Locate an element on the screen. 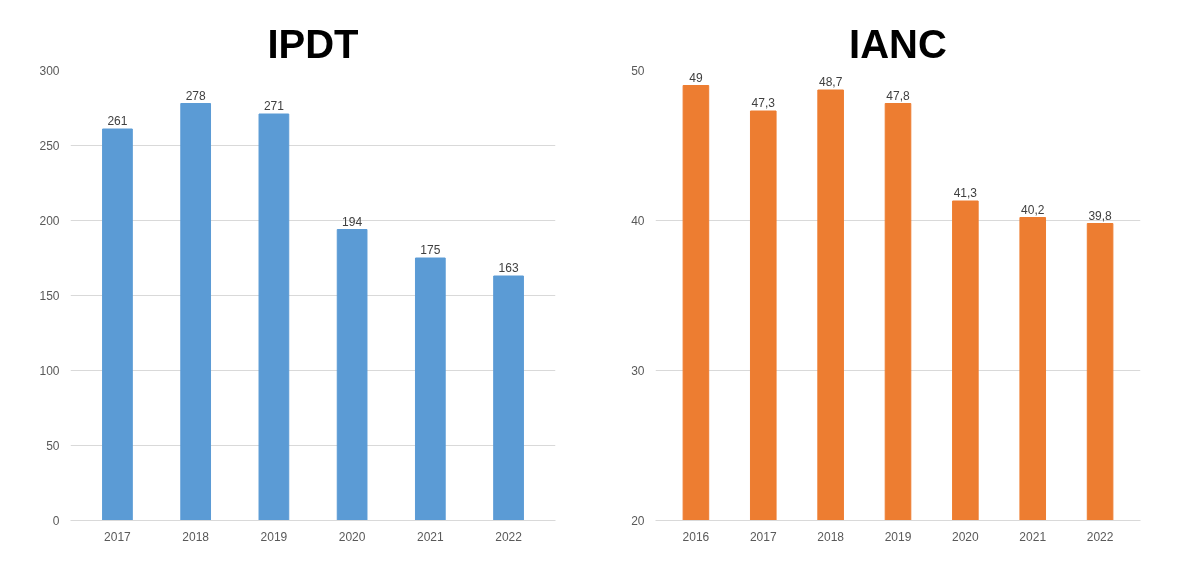 Image resolution: width=1192 pixels, height=580 pixels. y-tick-label: 200 is located at coordinates (49, 221).